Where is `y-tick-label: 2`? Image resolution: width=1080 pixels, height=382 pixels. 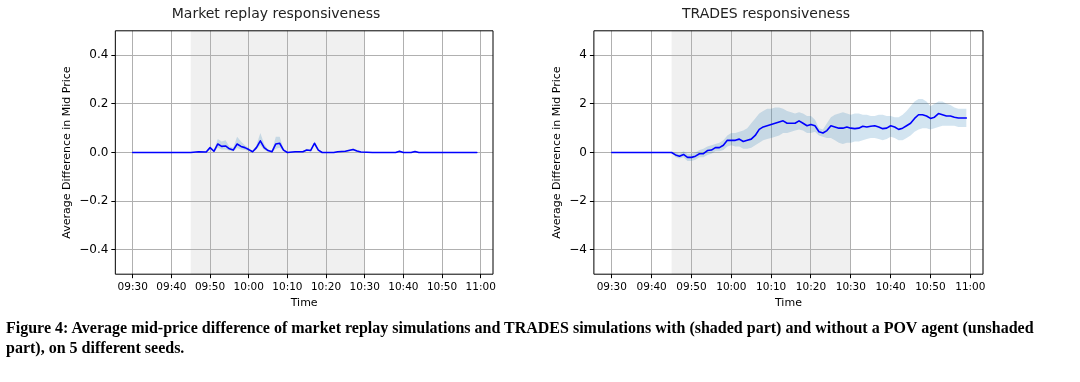 y-tick-label: 2 is located at coordinates (583, 102).